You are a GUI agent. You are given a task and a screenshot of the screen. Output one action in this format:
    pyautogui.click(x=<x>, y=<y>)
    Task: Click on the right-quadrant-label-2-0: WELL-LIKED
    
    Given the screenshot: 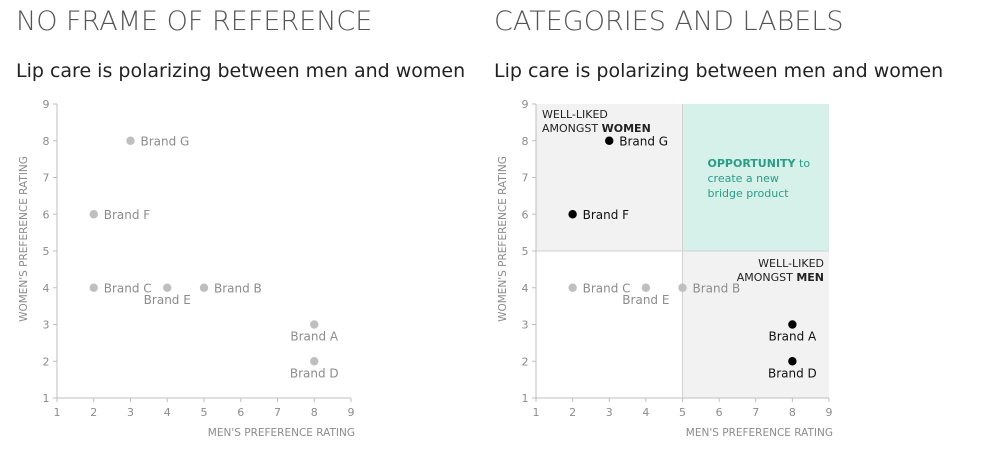 What is the action you would take?
    pyautogui.click(x=791, y=263)
    